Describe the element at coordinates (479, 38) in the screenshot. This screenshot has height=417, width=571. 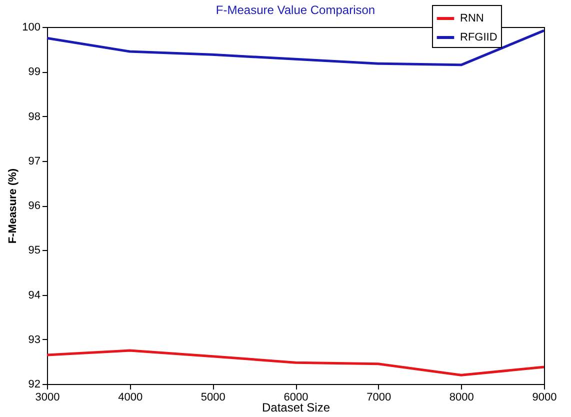
I see `legend-label: RFGIID` at that location.